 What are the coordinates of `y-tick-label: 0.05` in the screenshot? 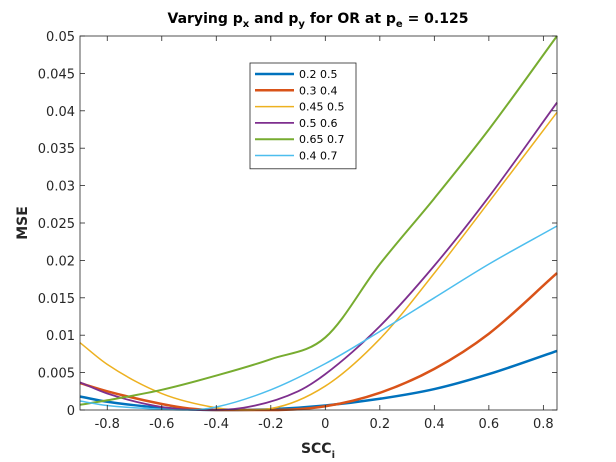 It's located at (60, 37).